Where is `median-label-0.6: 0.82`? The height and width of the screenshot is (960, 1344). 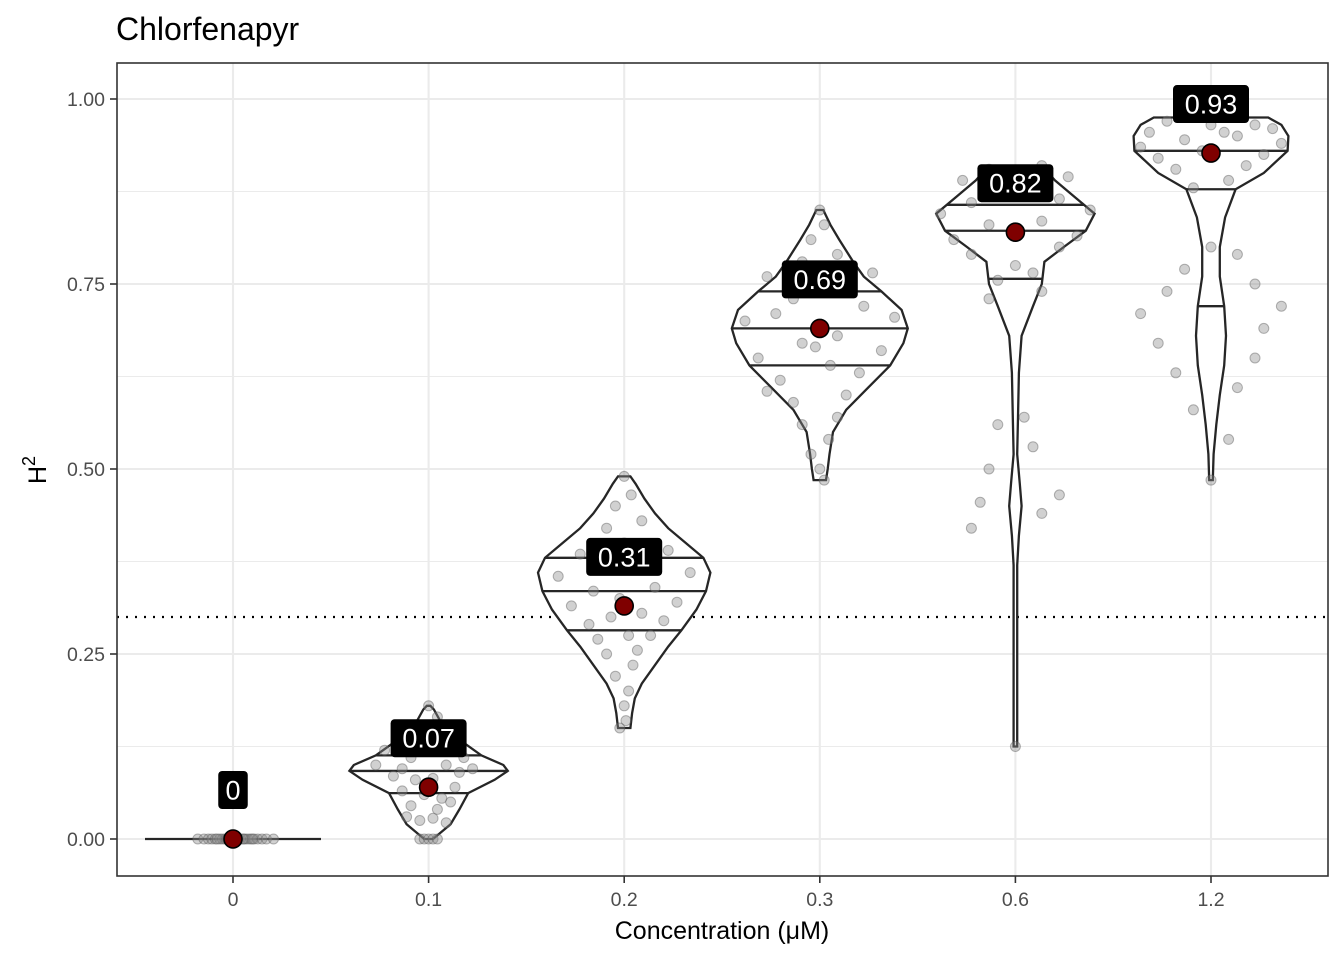
median-label-0.6: 0.82 is located at coordinates (1015, 184).